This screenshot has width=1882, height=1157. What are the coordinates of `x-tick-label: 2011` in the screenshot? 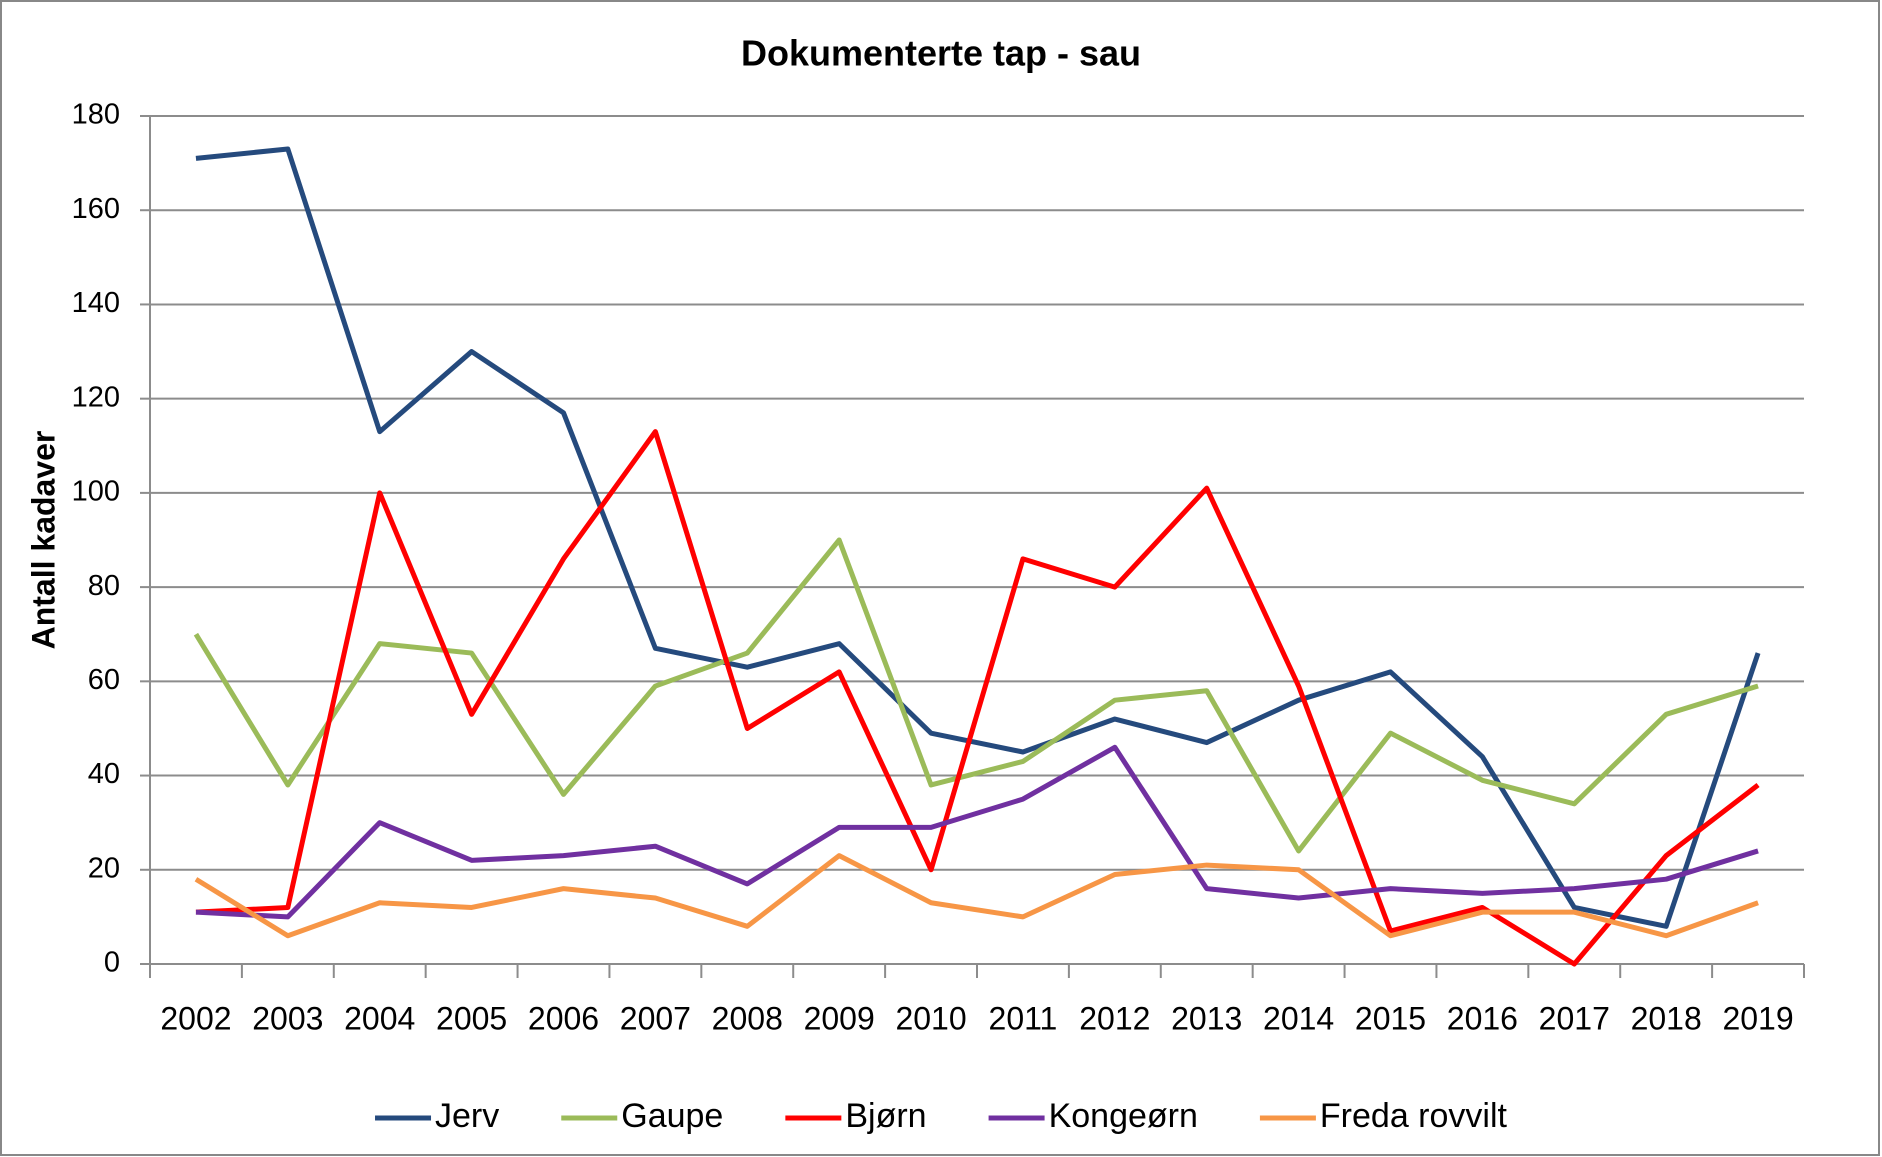 It's located at (1023, 1018).